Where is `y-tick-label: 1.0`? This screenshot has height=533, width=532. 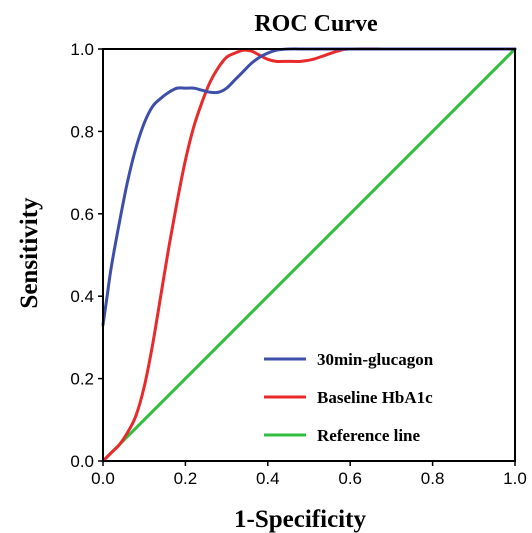 y-tick-label: 1.0 is located at coordinates (82, 49).